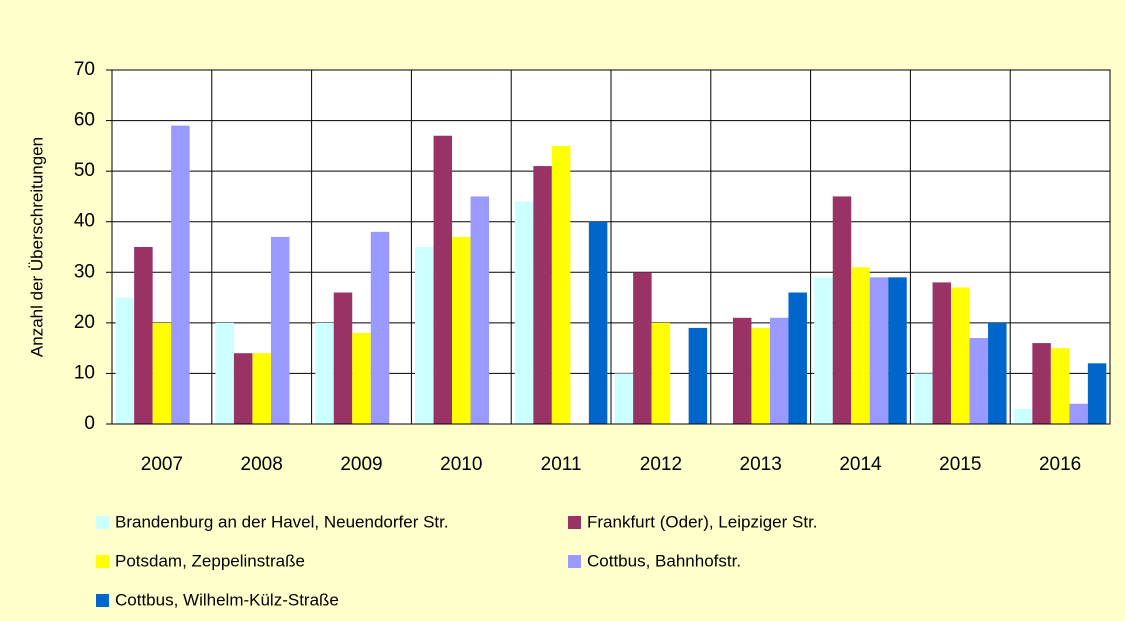 This screenshot has width=1125, height=621. I want to click on x-tick-label: 2014, so click(860, 464).